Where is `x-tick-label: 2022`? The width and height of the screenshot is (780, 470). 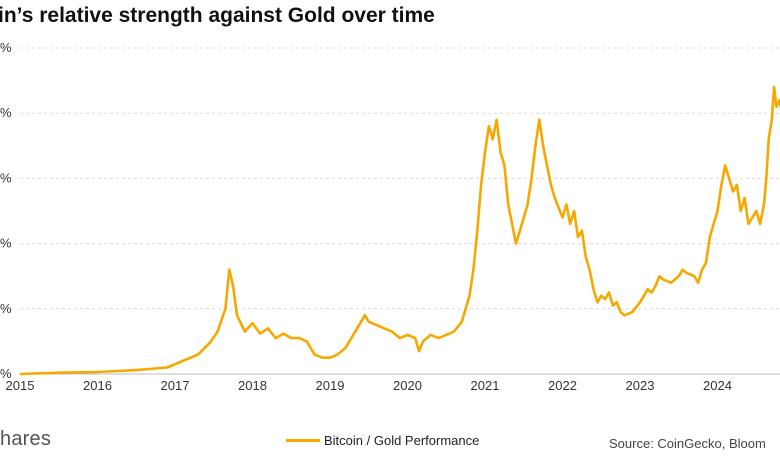 x-tick-label: 2022 is located at coordinates (562, 385).